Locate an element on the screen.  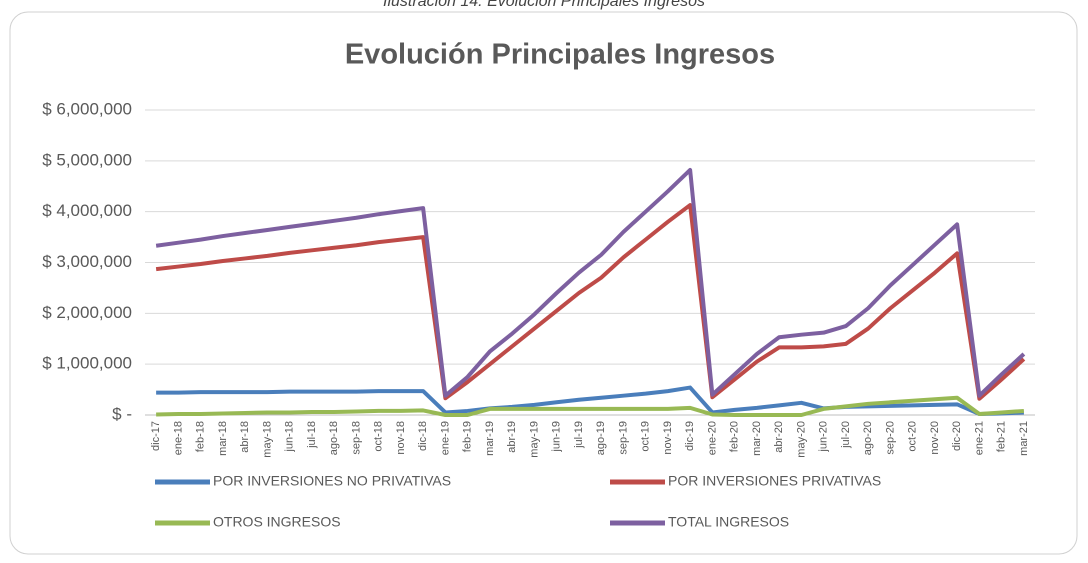
y-tick-label: $ - is located at coordinates (122, 413).